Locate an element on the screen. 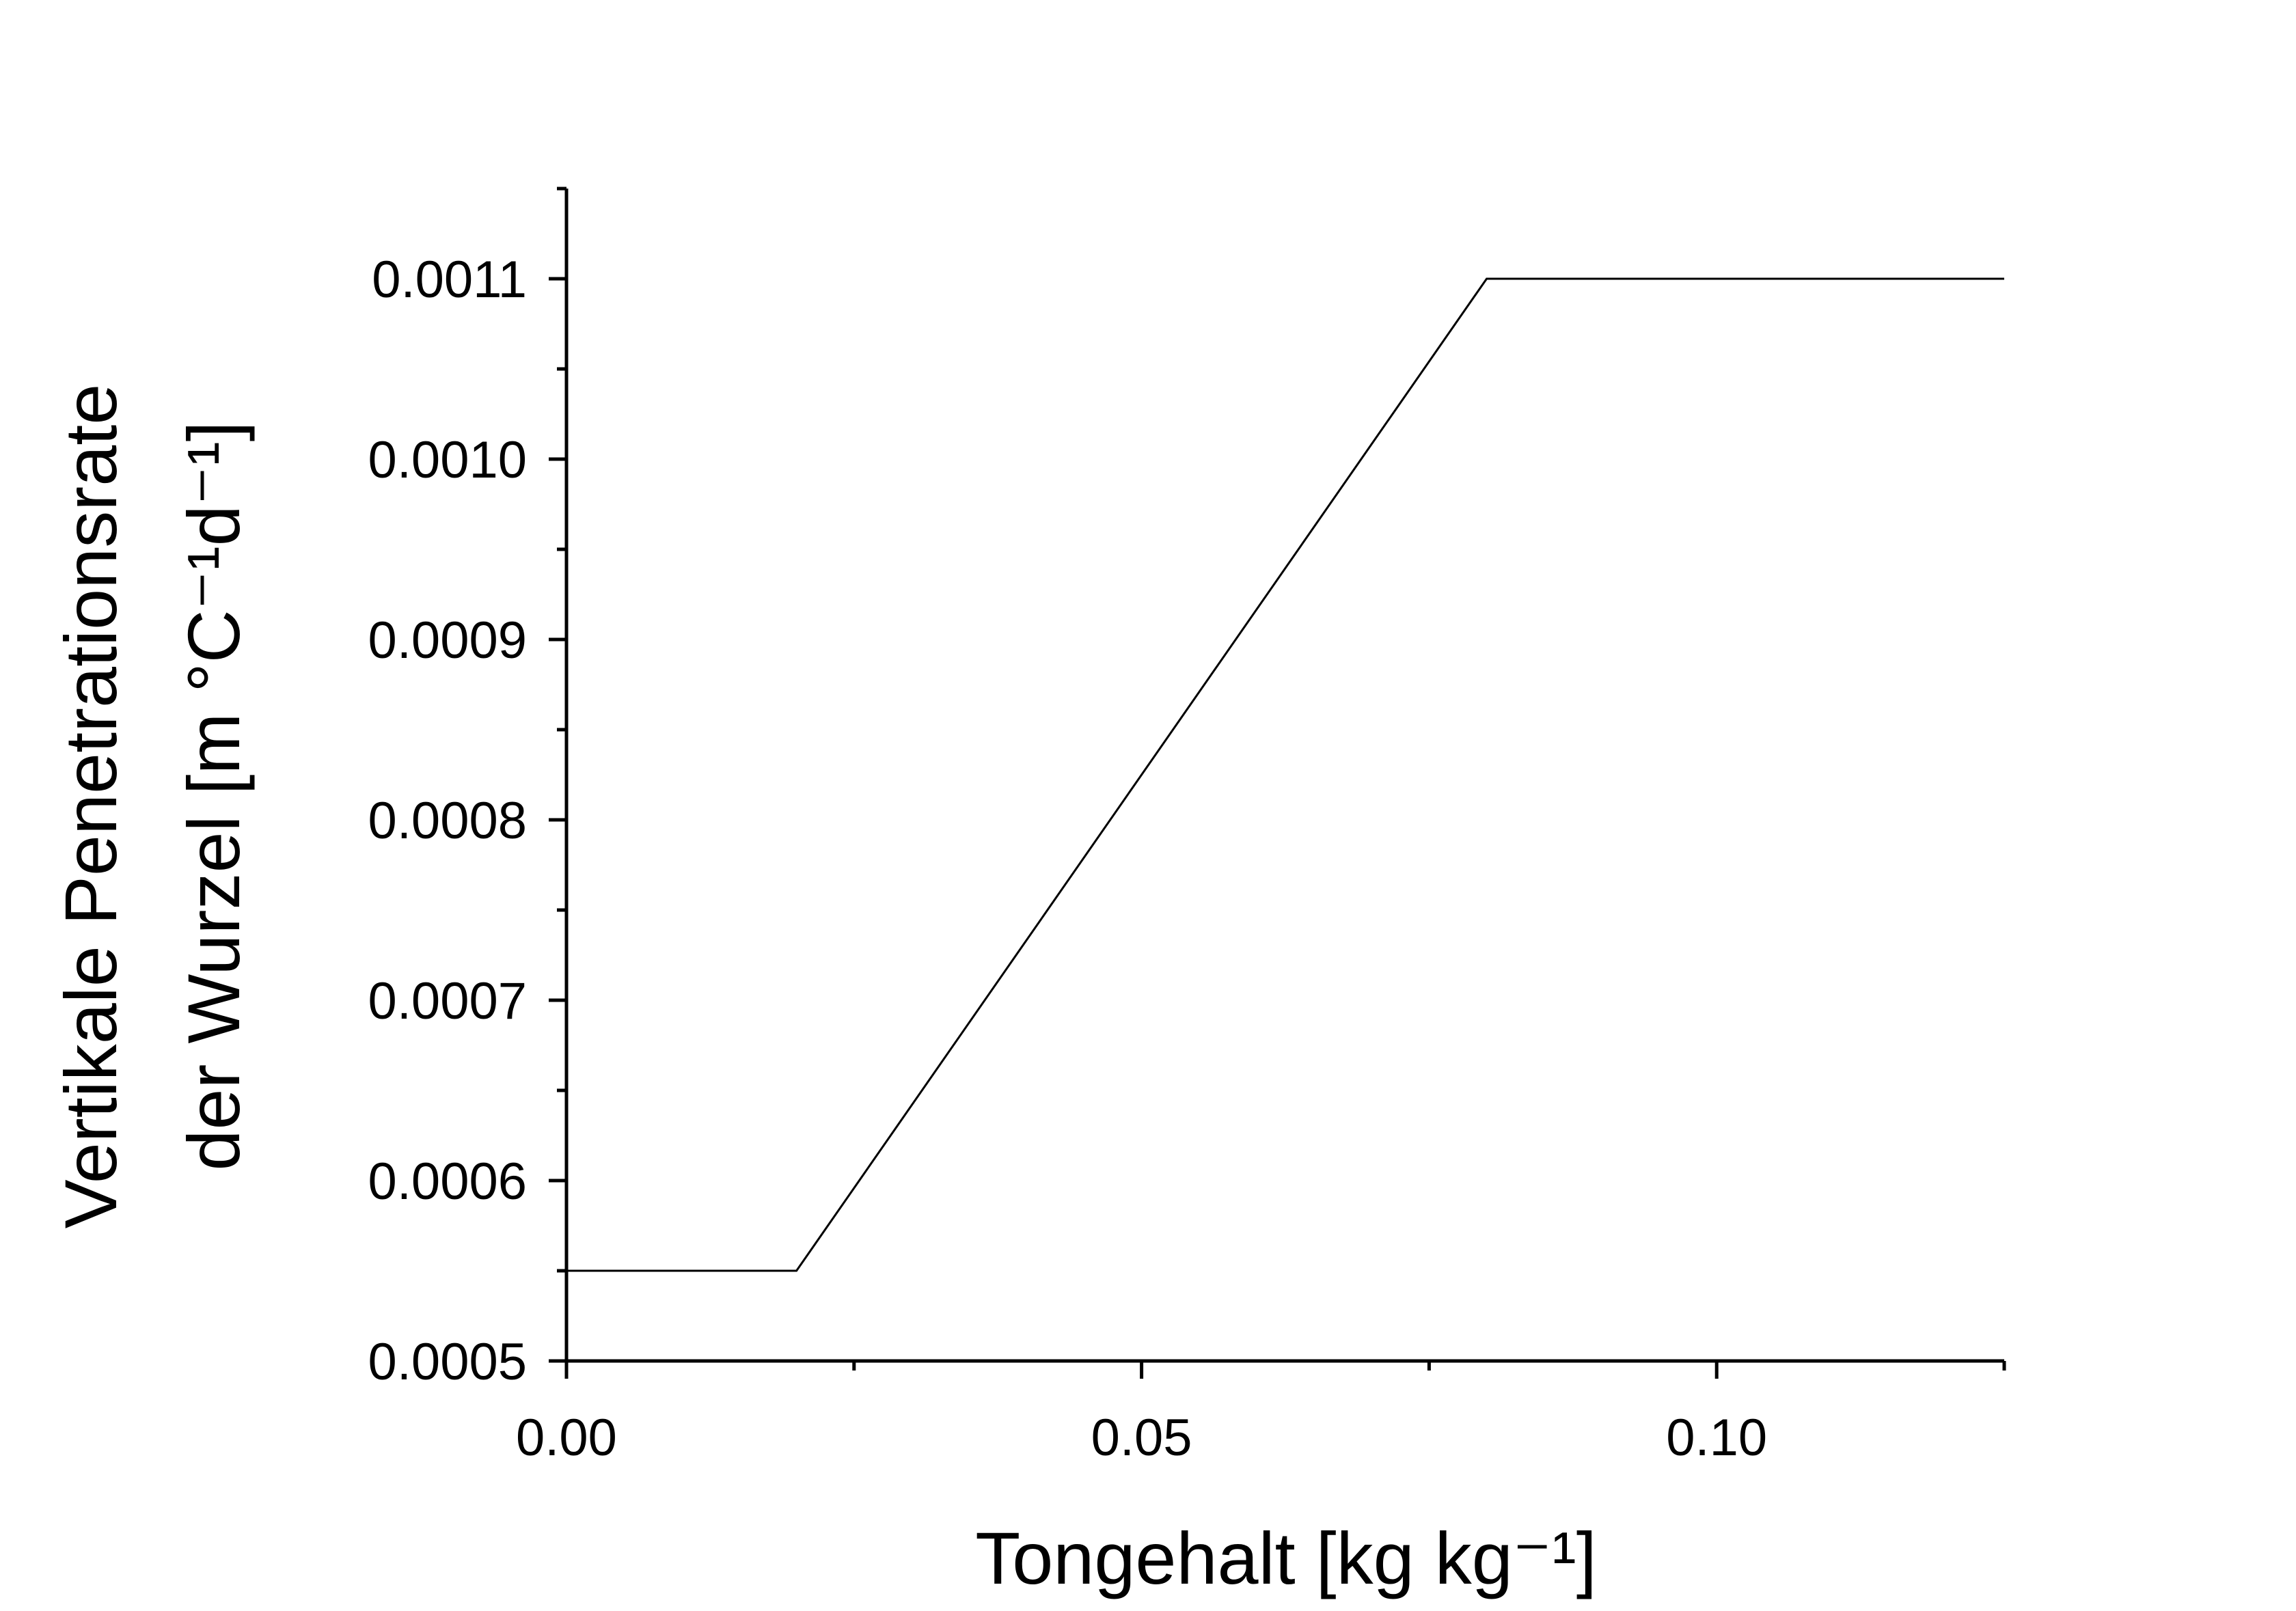 The width and height of the screenshot is (2296, 1611). y-tick-label: 0.0009 is located at coordinates (447, 640).